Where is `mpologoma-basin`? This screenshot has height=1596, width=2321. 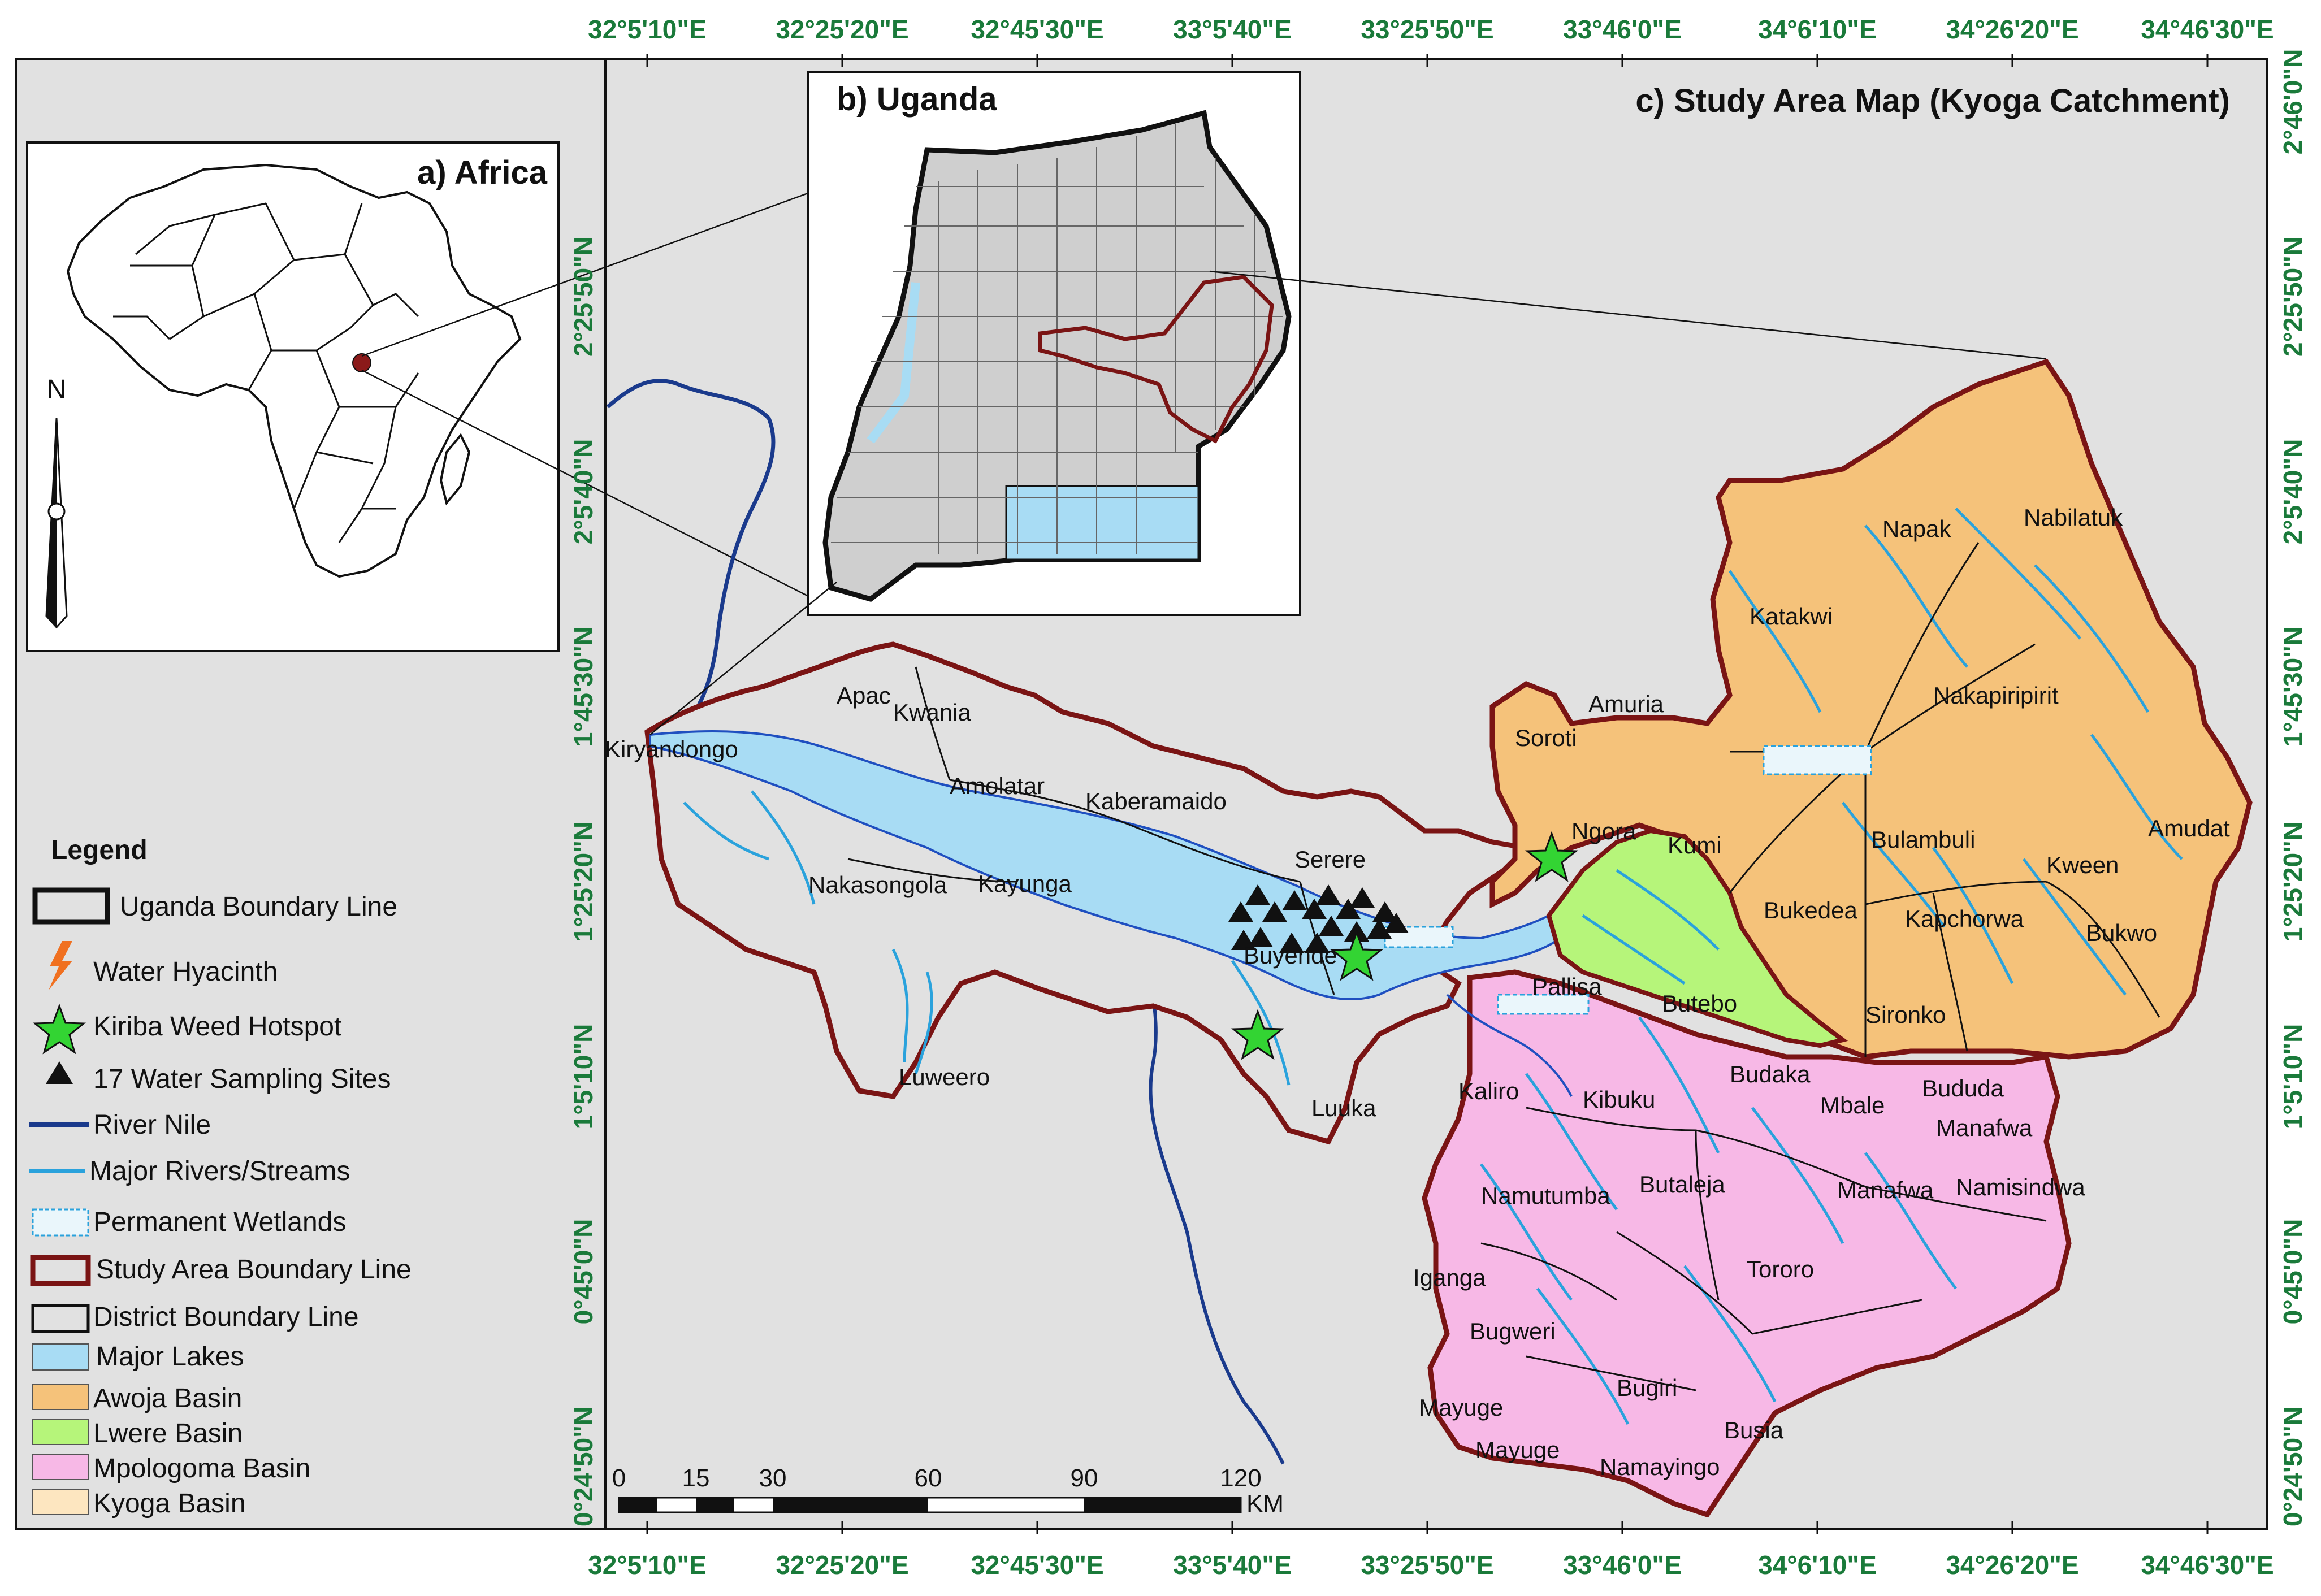
mpologoma-basin is located at coordinates (1747, 1243).